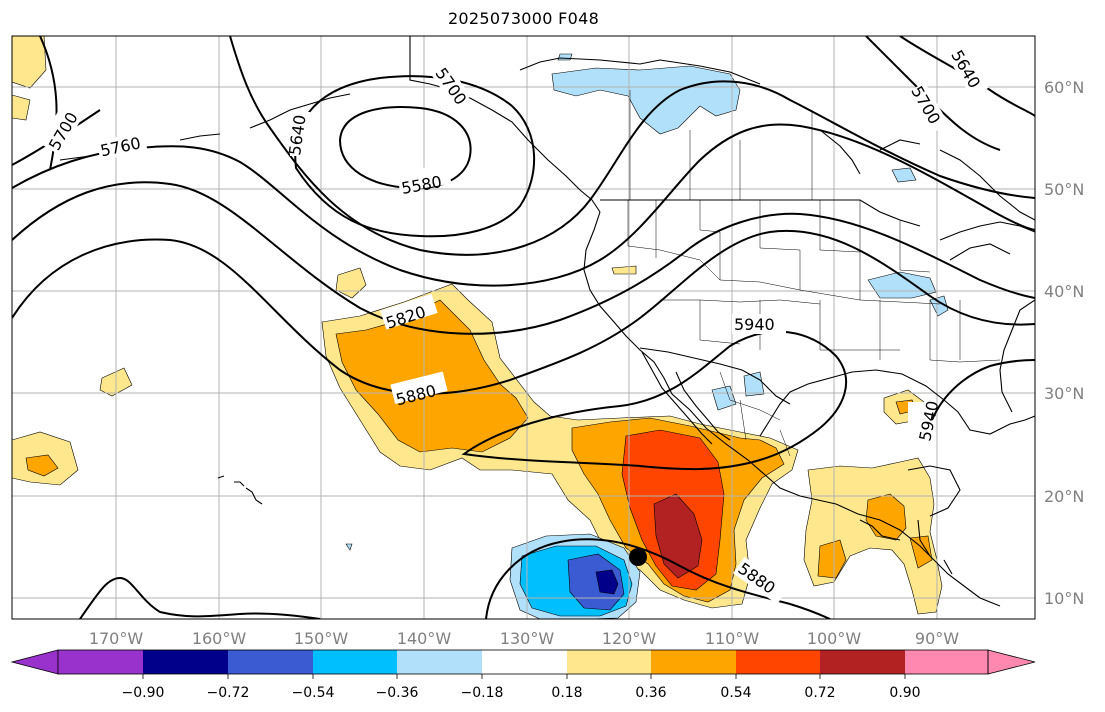  I want to click on lon-label: 110°W, so click(732, 638).